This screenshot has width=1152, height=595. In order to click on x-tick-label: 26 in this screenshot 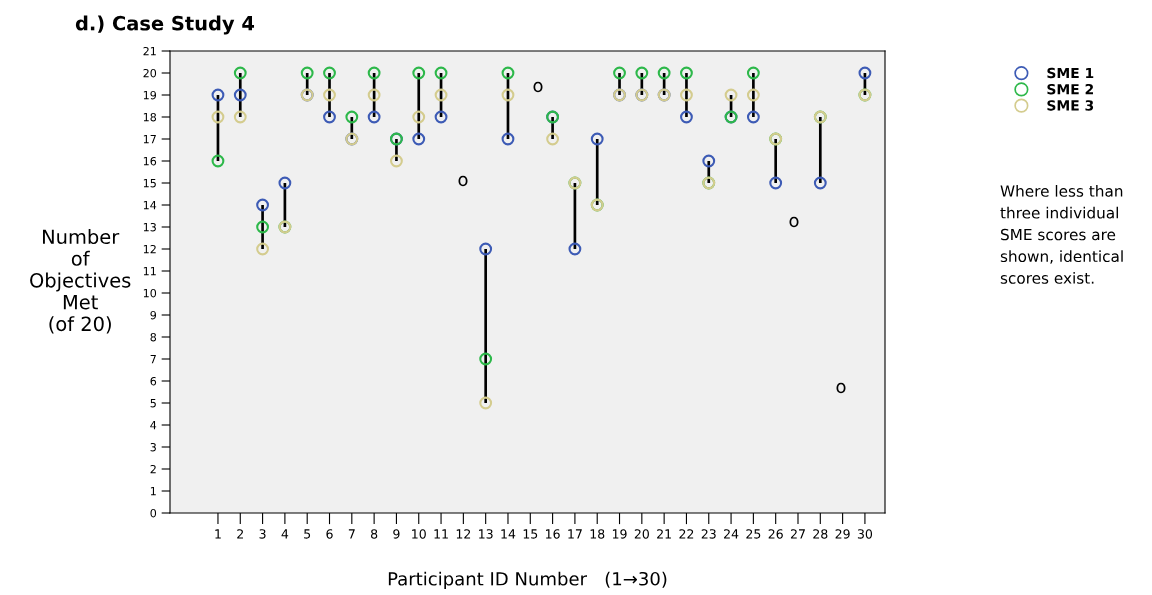, I will do `click(775, 534)`.